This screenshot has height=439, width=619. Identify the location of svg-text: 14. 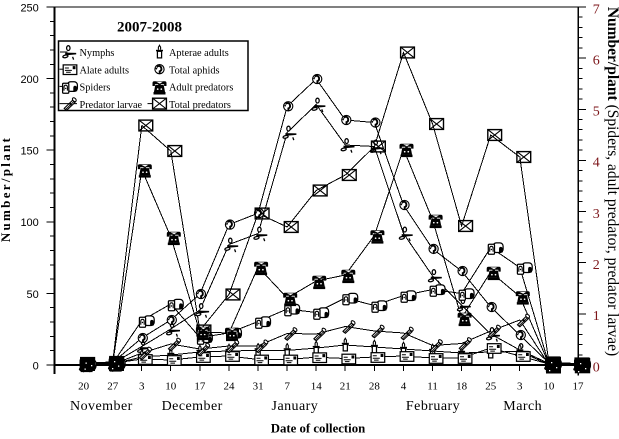
(317, 387).